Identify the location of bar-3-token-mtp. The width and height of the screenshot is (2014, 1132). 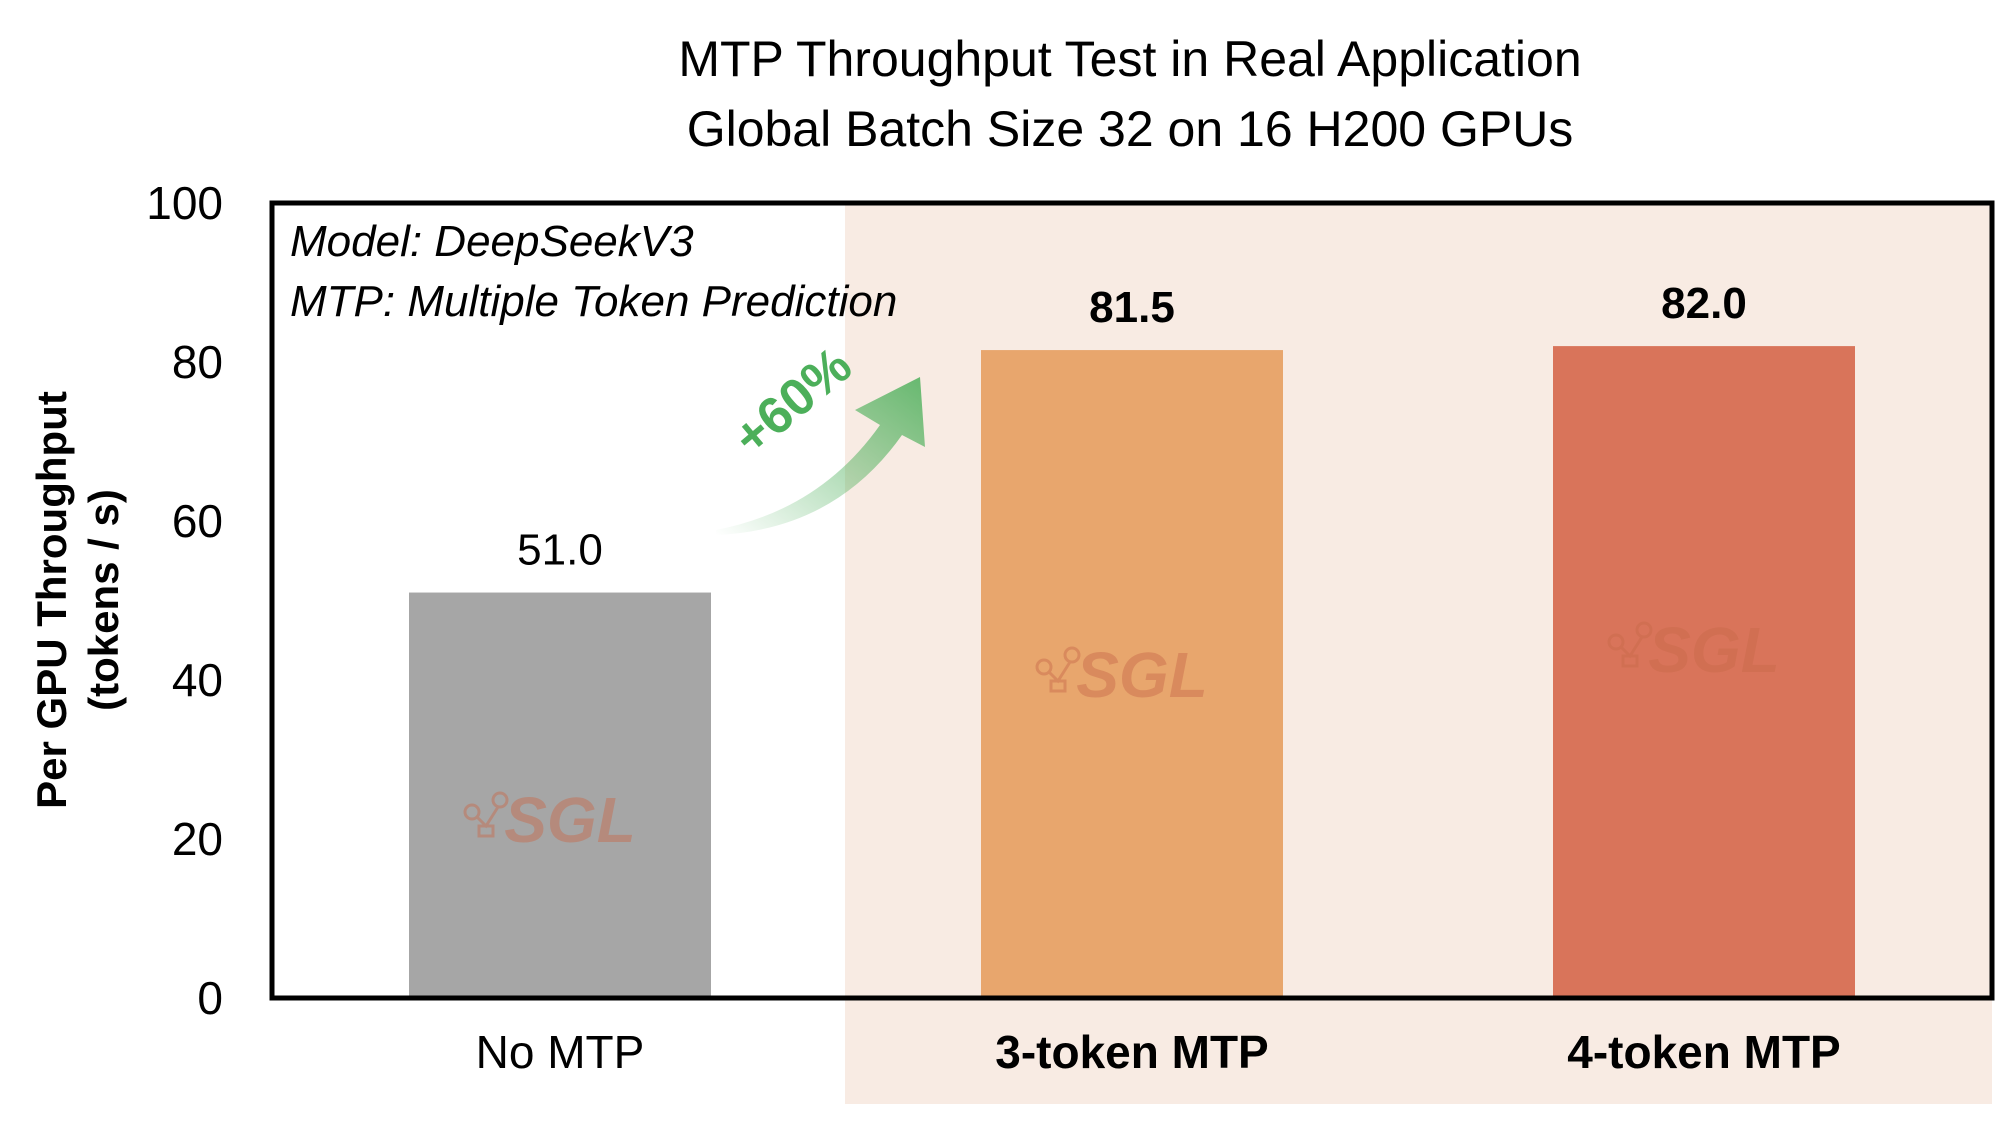
(1132, 674).